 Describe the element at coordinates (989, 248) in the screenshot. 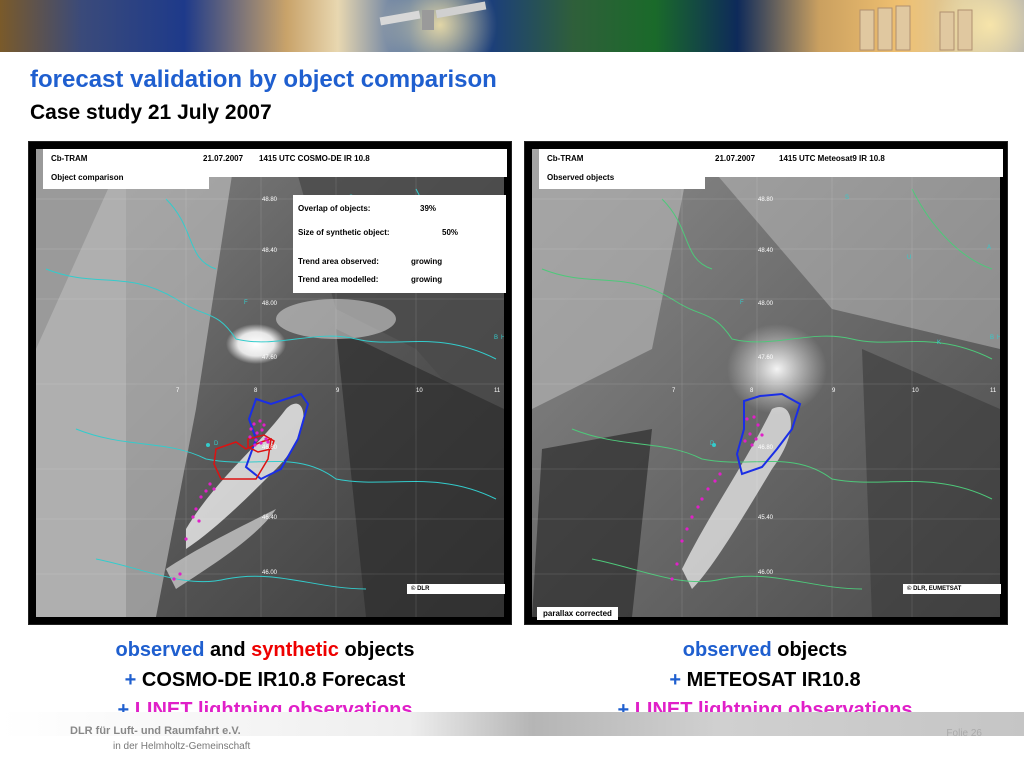

I see `city-letter: A` at that location.